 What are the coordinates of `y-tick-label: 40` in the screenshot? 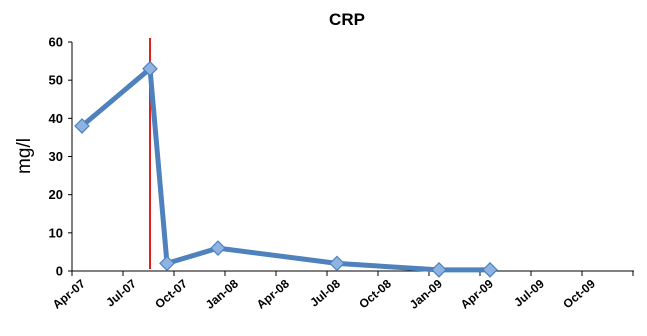 It's located at (56, 118).